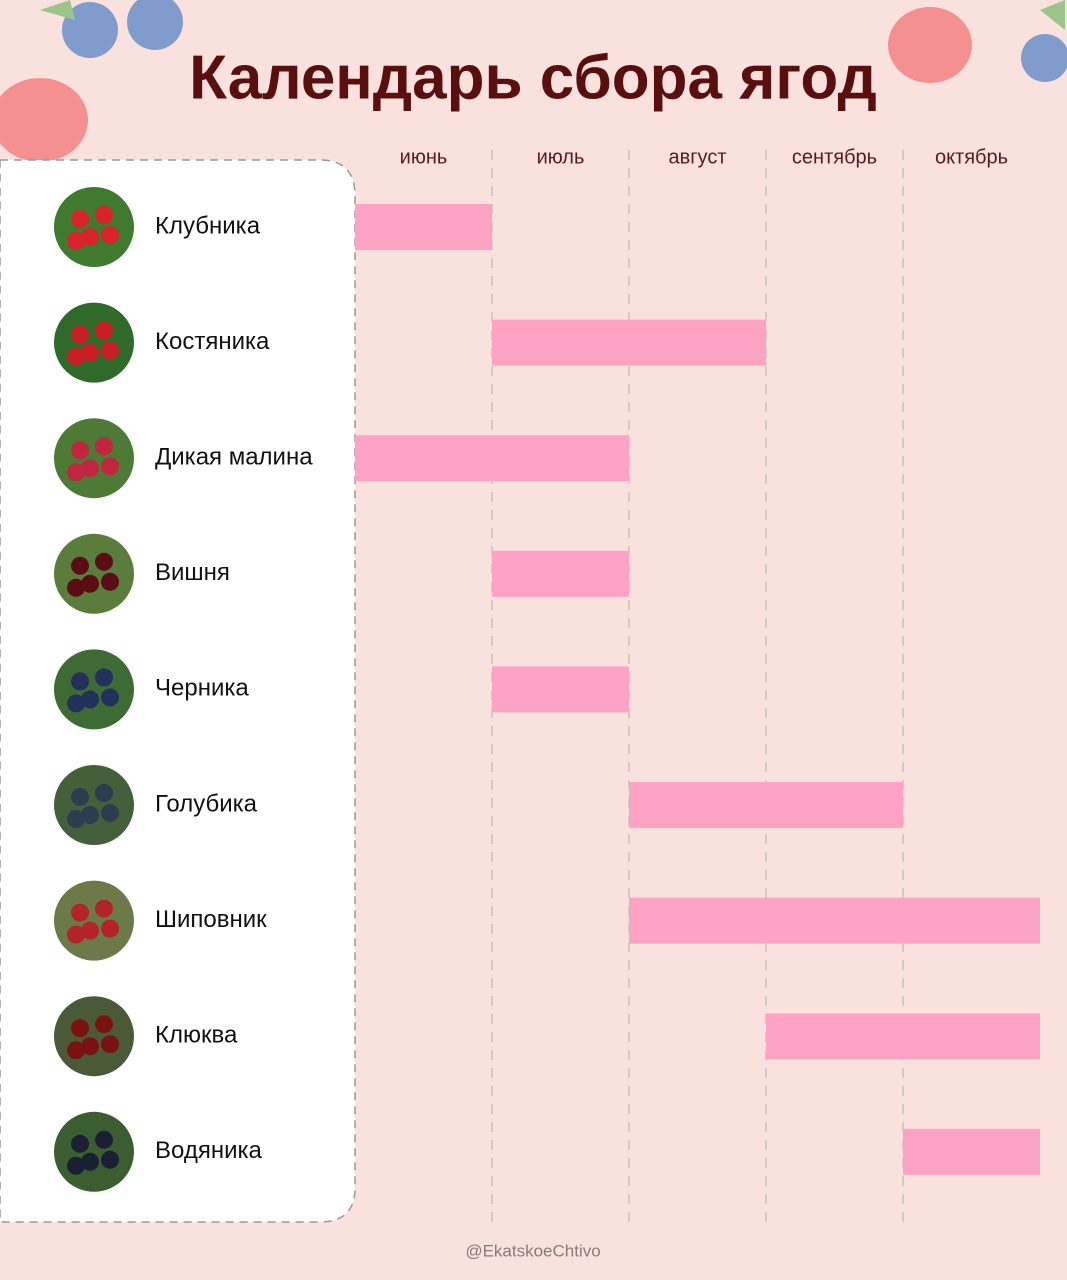 Image resolution: width=1067 pixels, height=1280 pixels. What do you see at coordinates (234, 457) in the screenshot?
I see `category-label: Дикая малина` at bounding box center [234, 457].